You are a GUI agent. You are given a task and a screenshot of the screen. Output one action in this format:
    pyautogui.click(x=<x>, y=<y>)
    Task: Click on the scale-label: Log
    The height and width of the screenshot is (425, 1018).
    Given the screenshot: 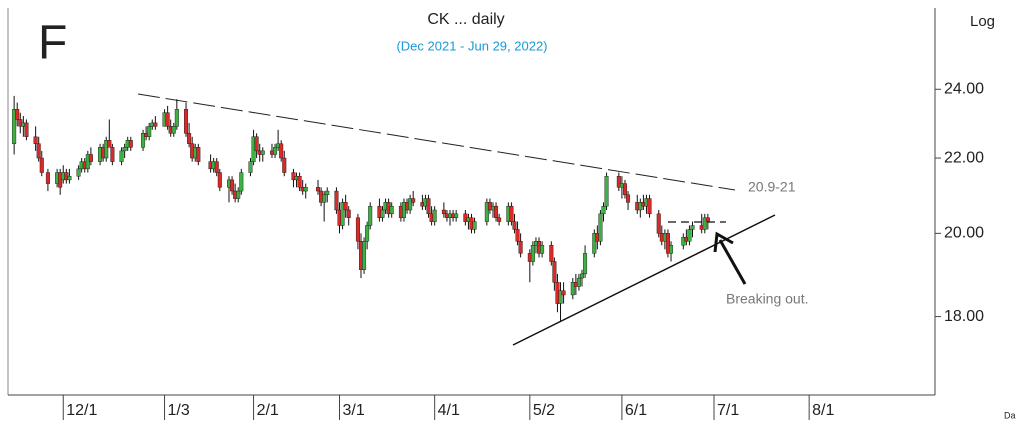 What is the action you would take?
    pyautogui.click(x=982, y=21)
    